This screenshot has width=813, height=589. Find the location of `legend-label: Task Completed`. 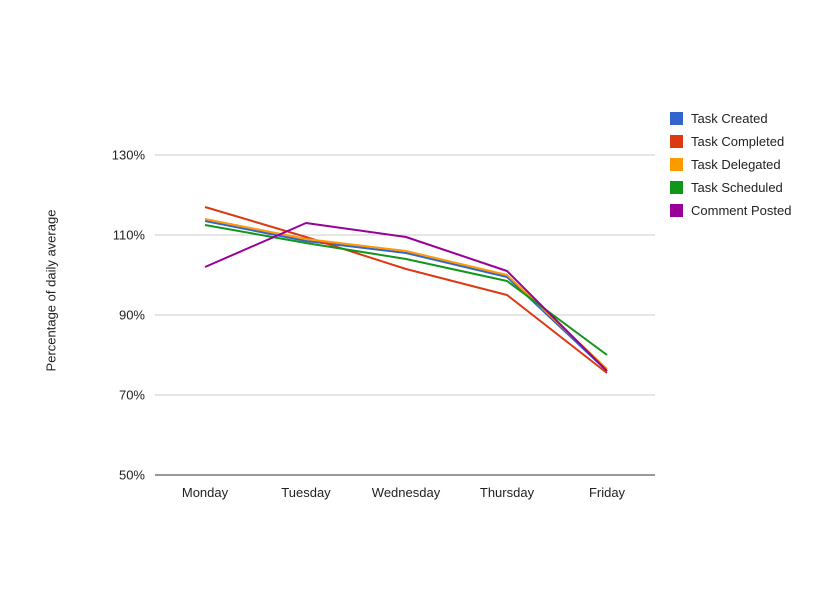

legend-label: Task Completed is located at coordinates (738, 141).